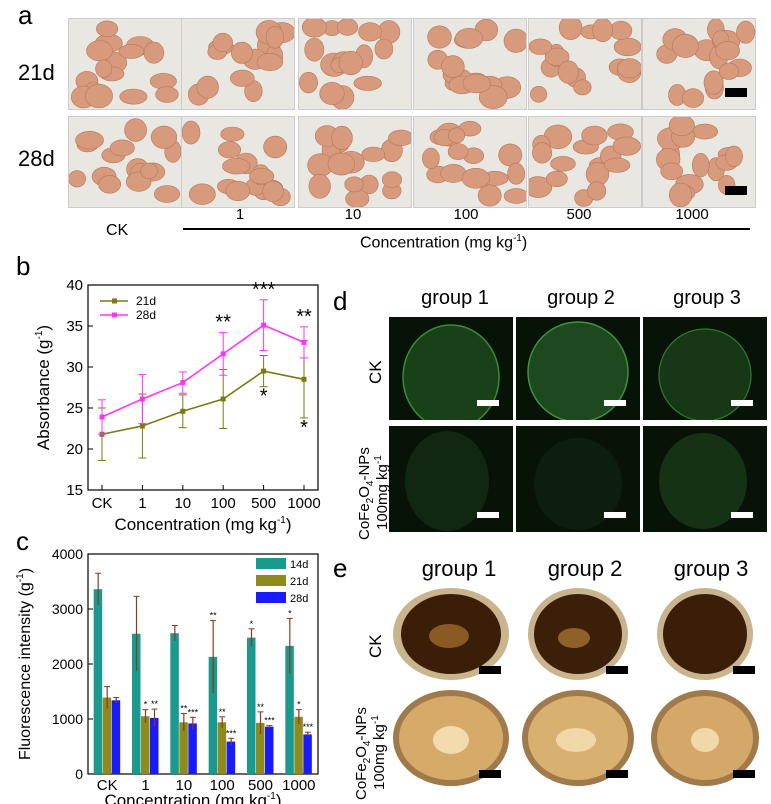 This screenshot has width=771, height=804. I want to click on panel-c-ylabel: Fluorescence intensity (g-1), so click(24, 664).